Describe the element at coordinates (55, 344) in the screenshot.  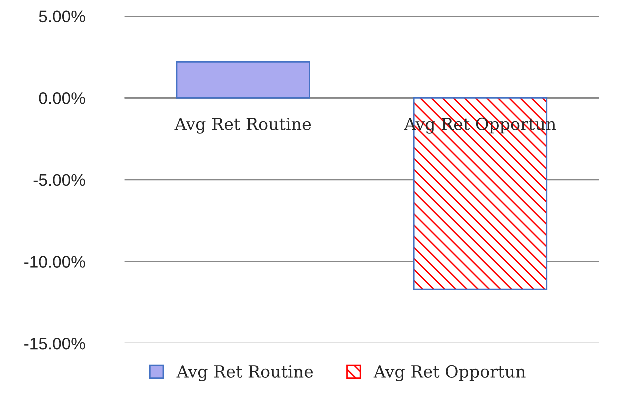
I see `y-tick-label: -15.00%` at that location.